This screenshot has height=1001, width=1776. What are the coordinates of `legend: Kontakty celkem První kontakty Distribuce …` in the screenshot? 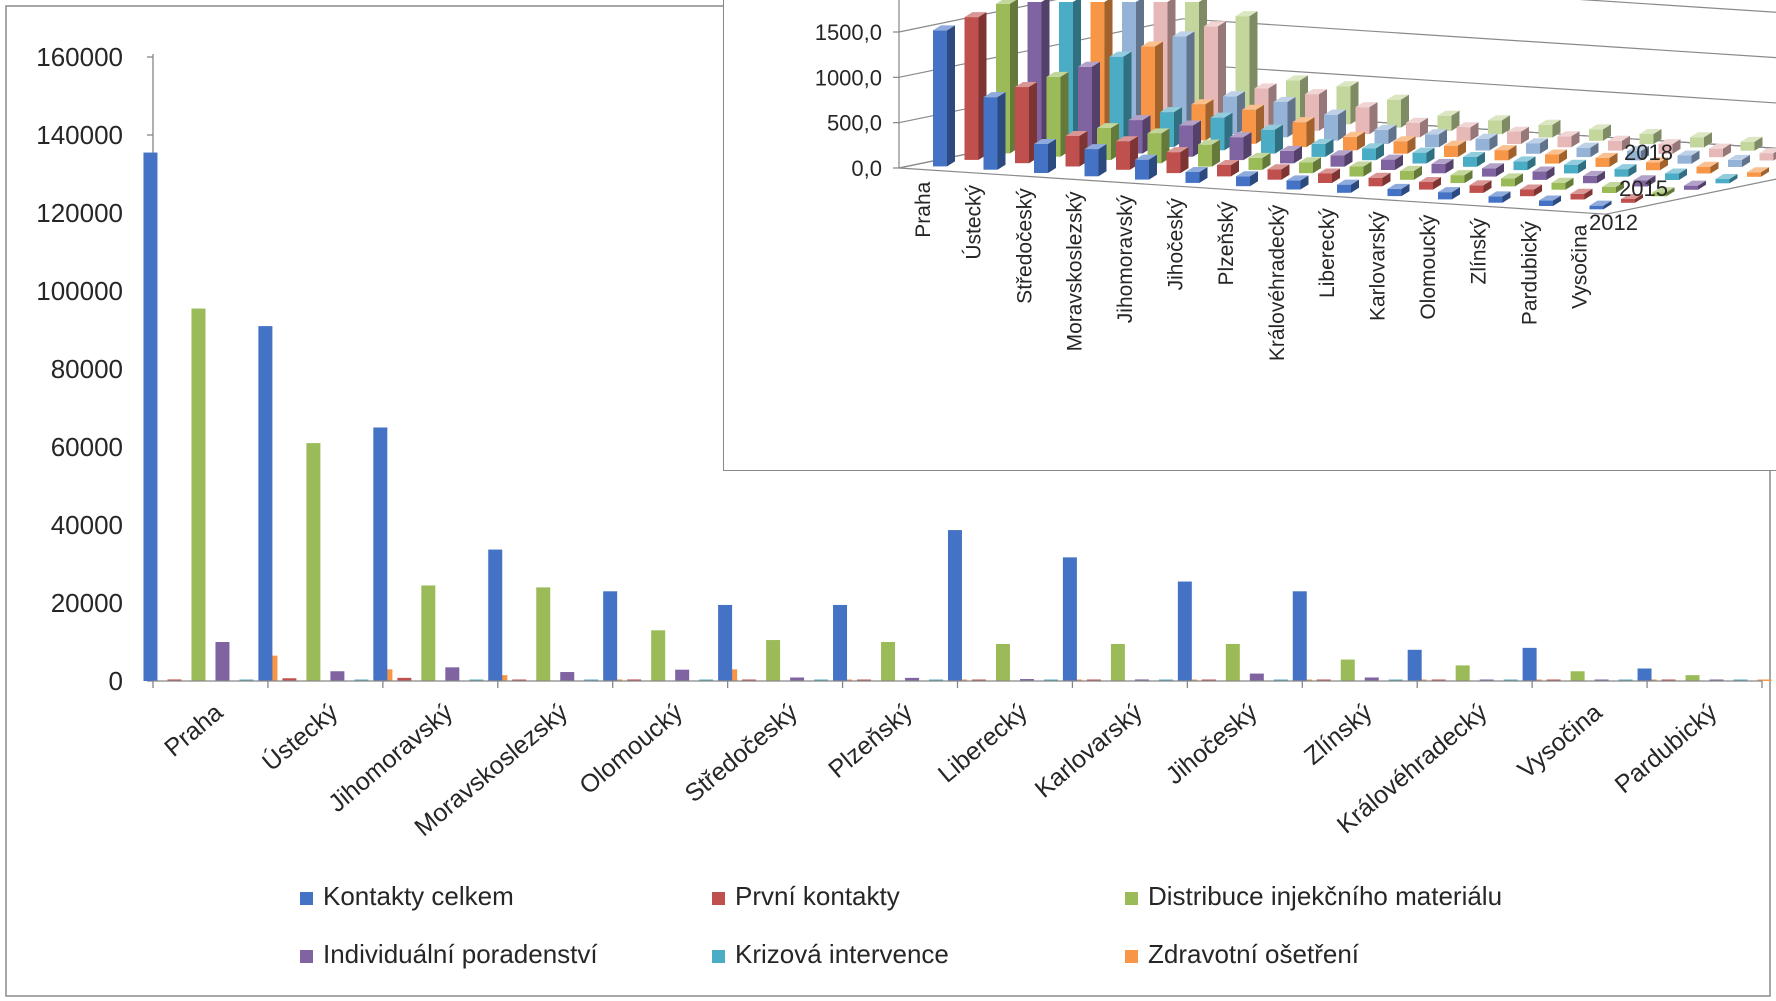 It's located at (901, 925).